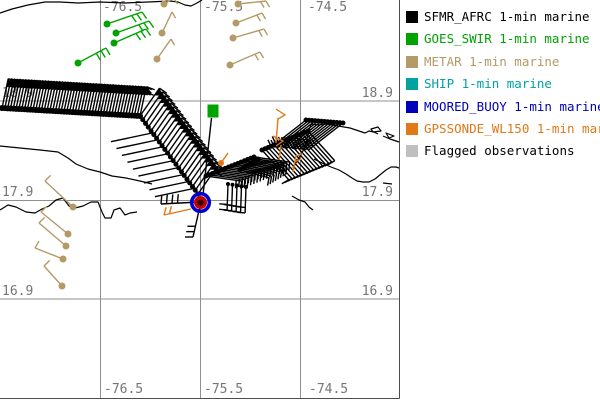  I want to click on axis-label: -75.5, so click(223, 7).